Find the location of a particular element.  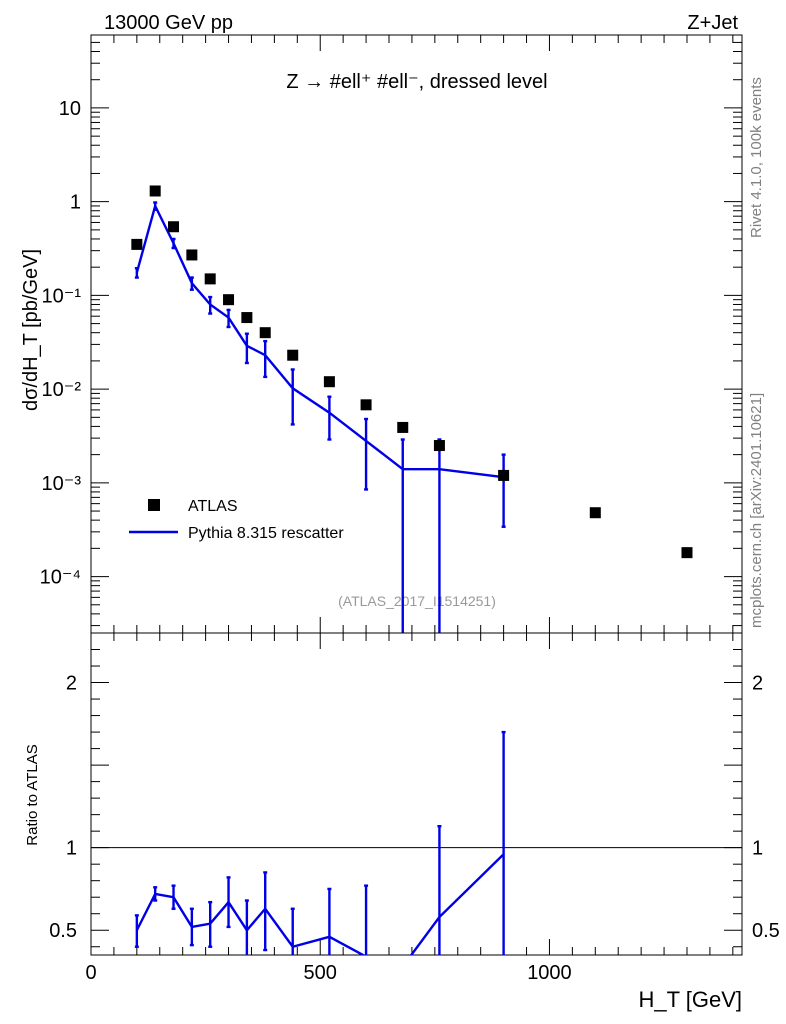

legend-label-data: ATLAS is located at coordinates (213, 506).